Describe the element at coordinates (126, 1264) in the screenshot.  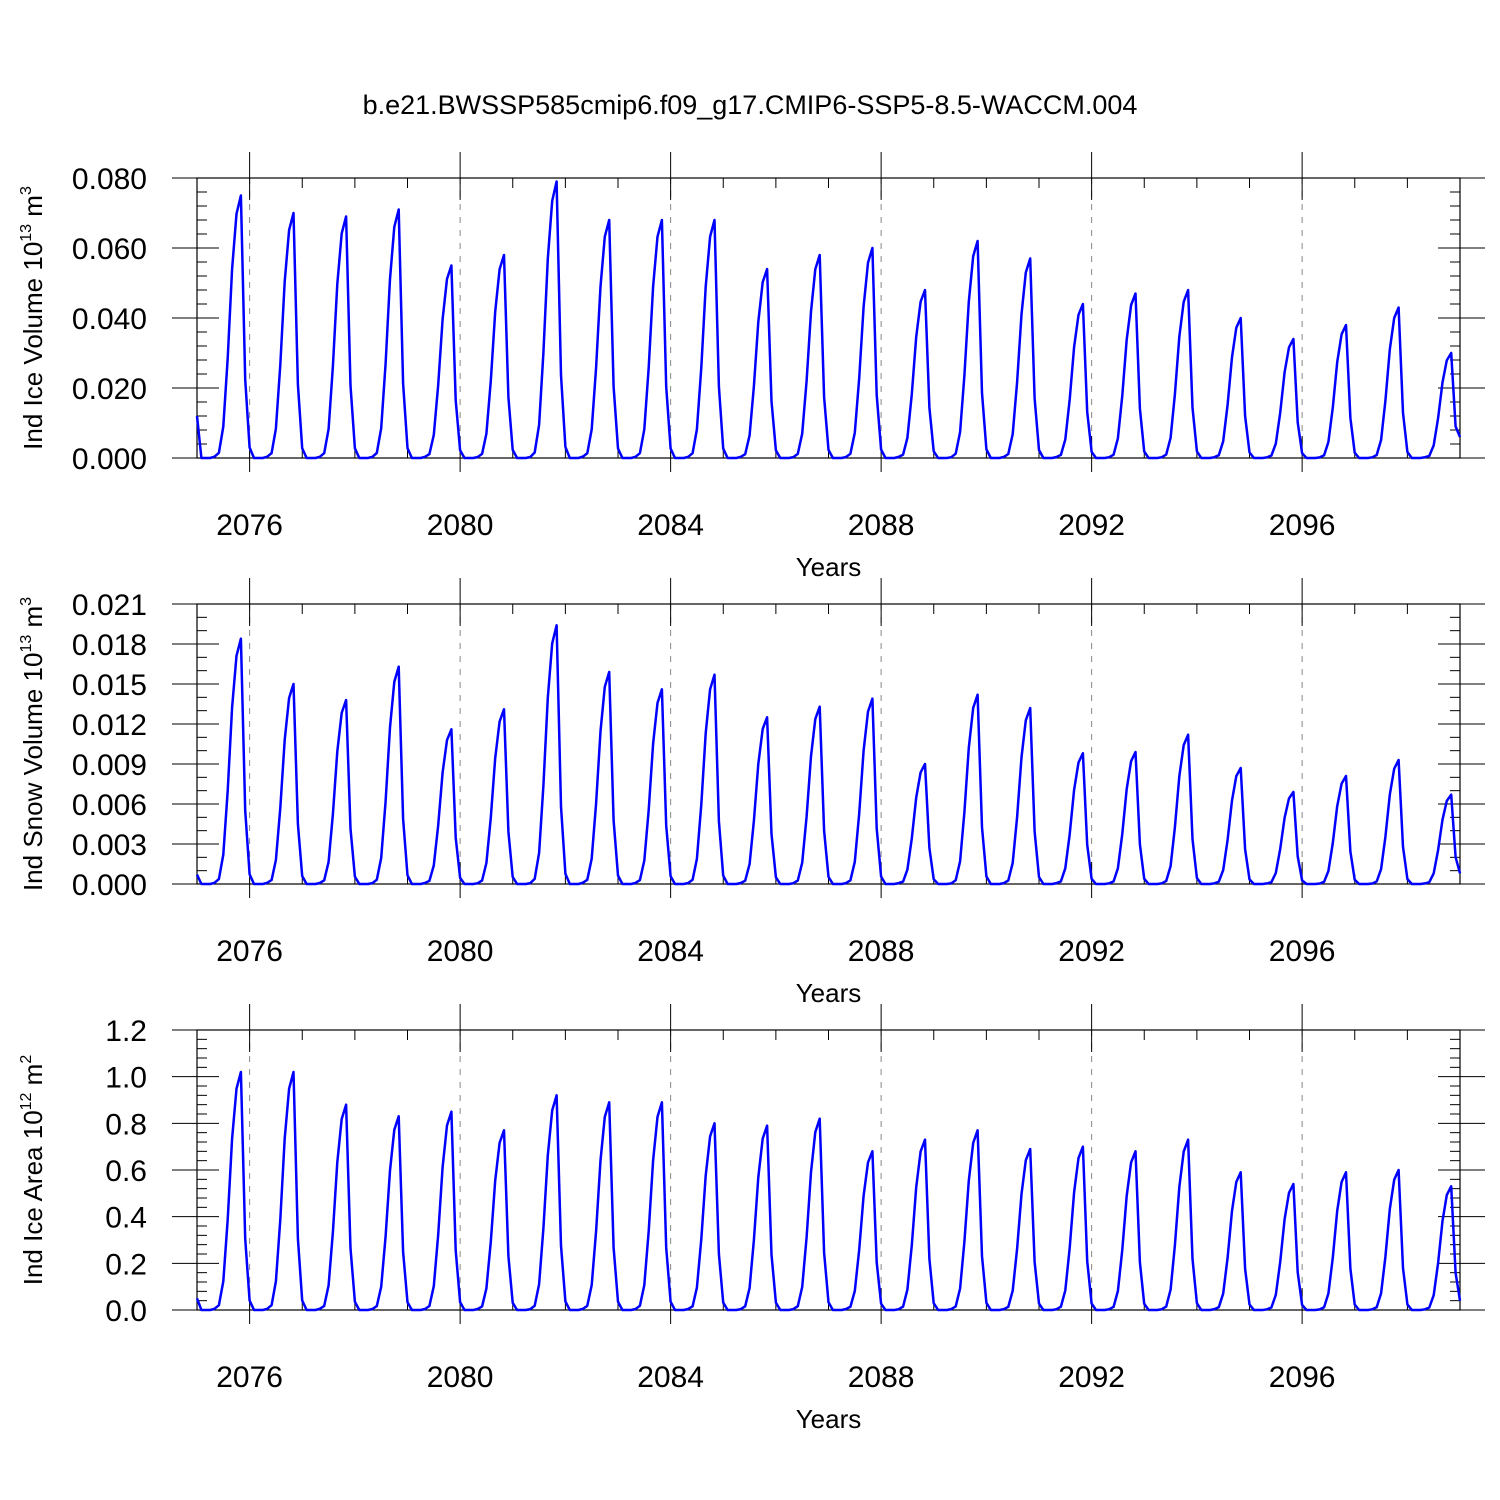
I see `y-tick-label: 0.2` at that location.